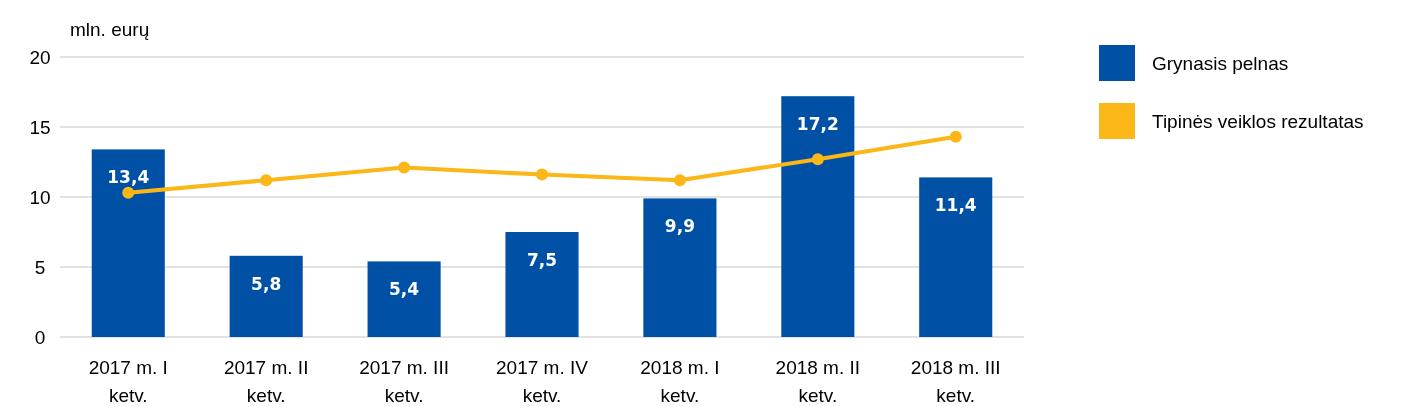 This screenshot has width=1404, height=407. Describe the element at coordinates (128, 381) in the screenshot. I see `x-tick-label: 2017 m. I ketv.` at that location.